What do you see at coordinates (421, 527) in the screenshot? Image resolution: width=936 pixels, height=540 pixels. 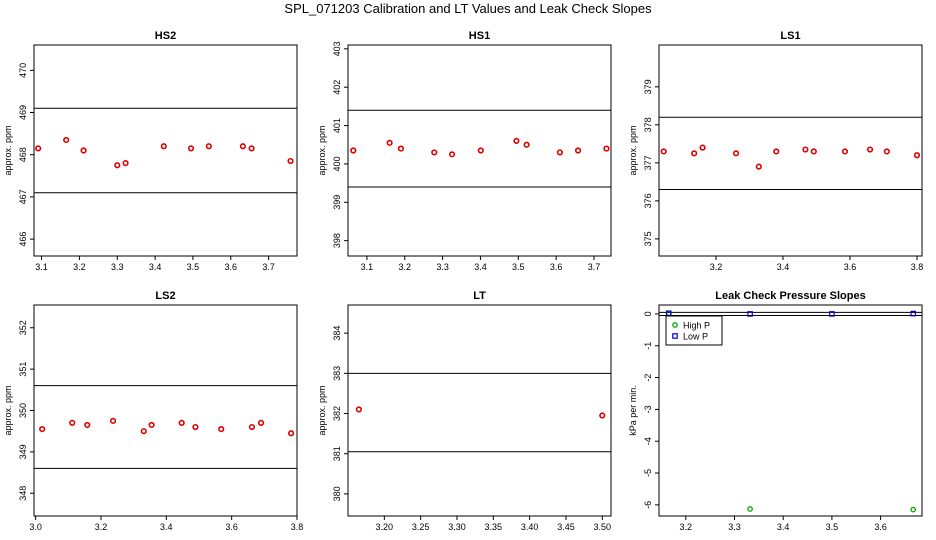 I see `x-tick-label: 3.25` at bounding box center [421, 527].